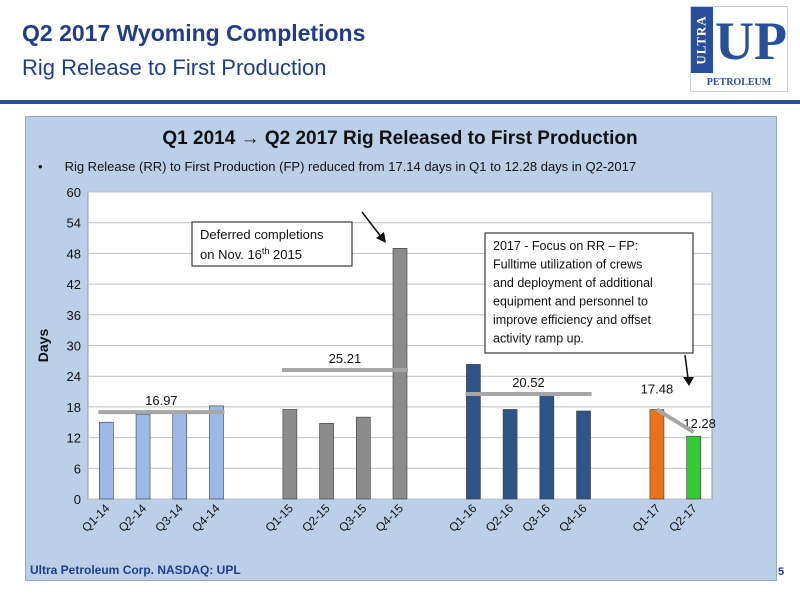  Describe the element at coordinates (463, 518) in the screenshot. I see `x-tick-label: Q1-16` at that location.